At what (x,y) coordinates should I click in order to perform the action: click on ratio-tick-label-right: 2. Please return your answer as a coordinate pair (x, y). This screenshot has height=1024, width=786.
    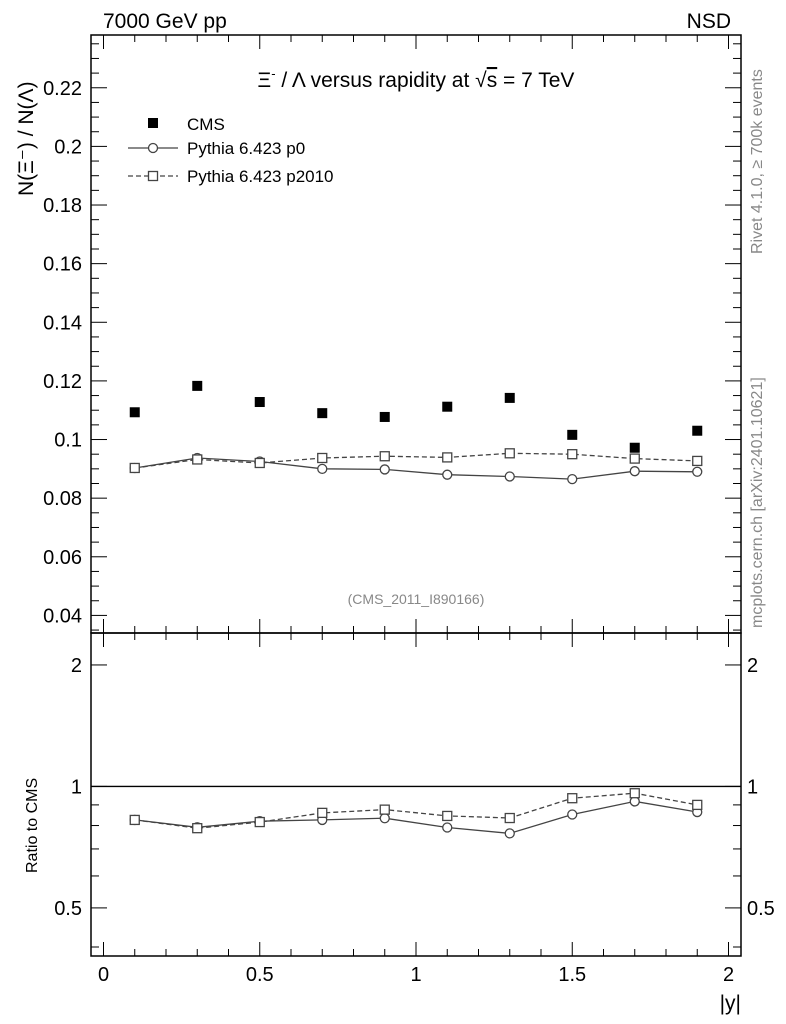
    Looking at the image, I should click on (752, 666).